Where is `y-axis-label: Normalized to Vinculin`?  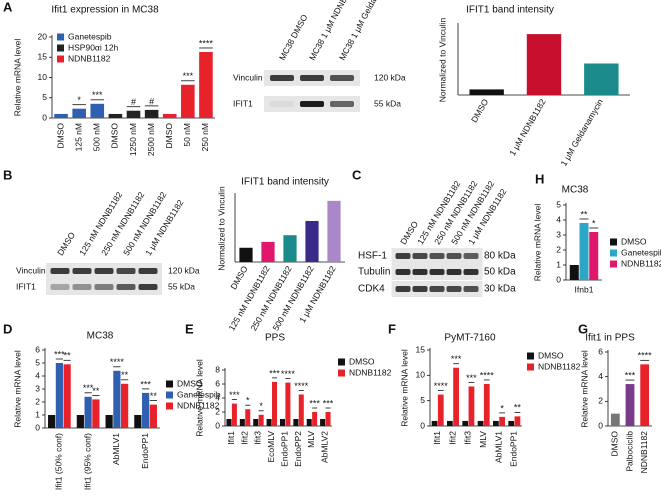
y-axis-label: Normalized to Vinculin is located at coordinates (442, 60).